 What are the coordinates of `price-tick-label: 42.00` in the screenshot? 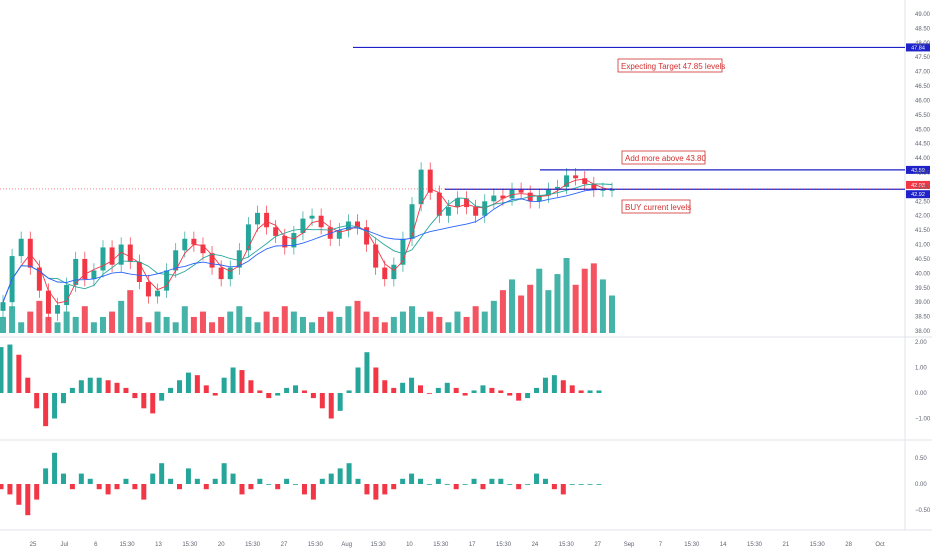 It's located at (923, 217).